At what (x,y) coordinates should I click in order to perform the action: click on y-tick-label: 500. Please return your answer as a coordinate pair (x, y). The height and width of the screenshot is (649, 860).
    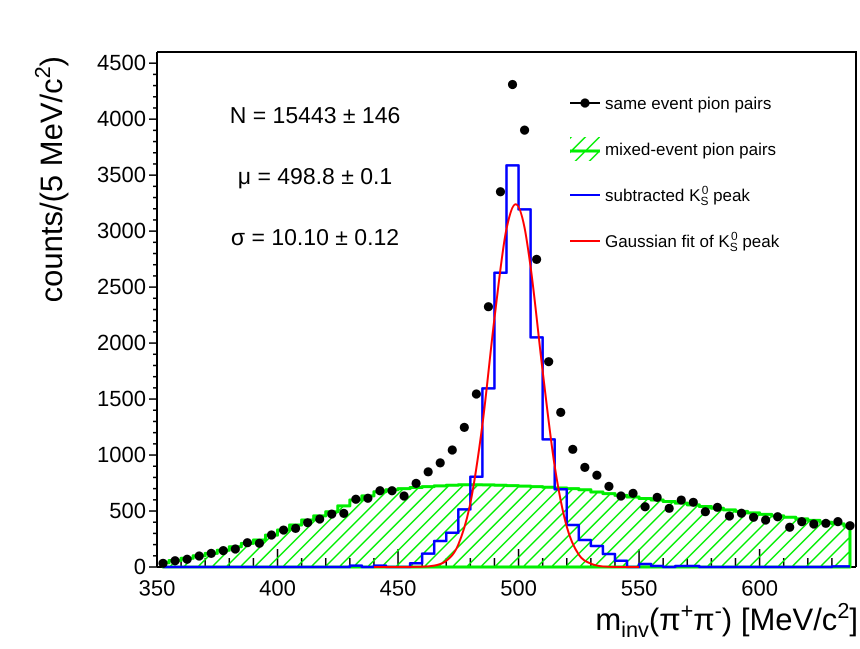
    Looking at the image, I should click on (127, 511).